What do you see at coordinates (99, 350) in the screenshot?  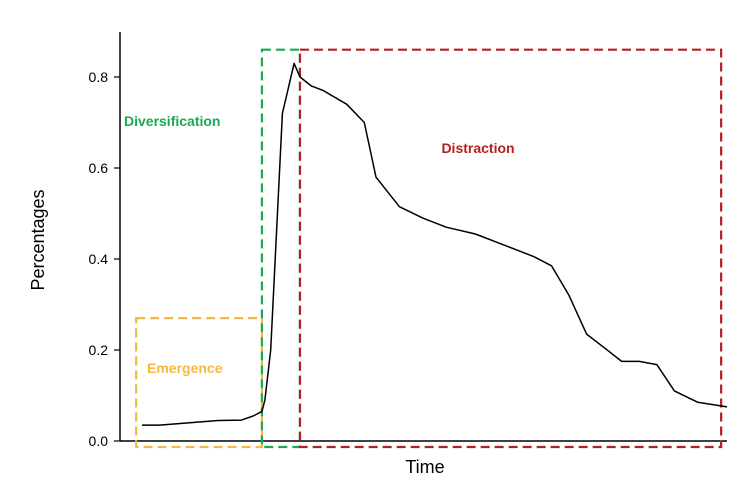 I see `y-tick-label-1: 0.2` at bounding box center [99, 350].